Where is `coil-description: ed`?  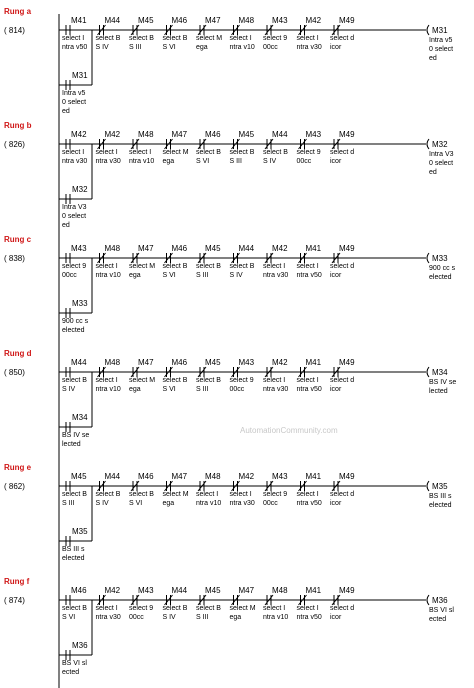
coil-description: ed is located at coordinates (433, 172).